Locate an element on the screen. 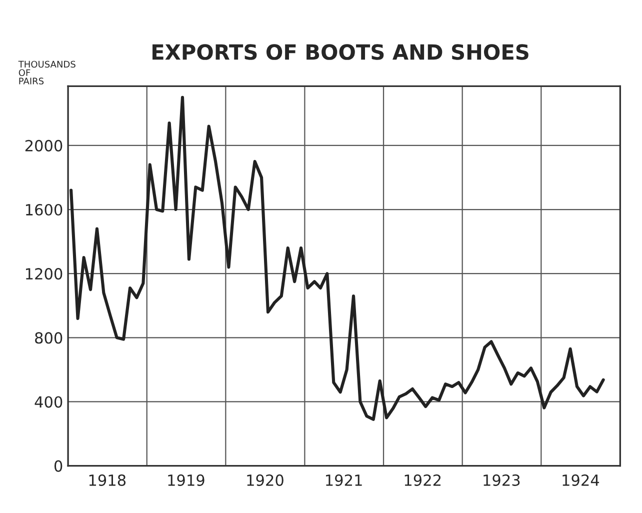  y-tick-label: 1200 is located at coordinates (44, 274).